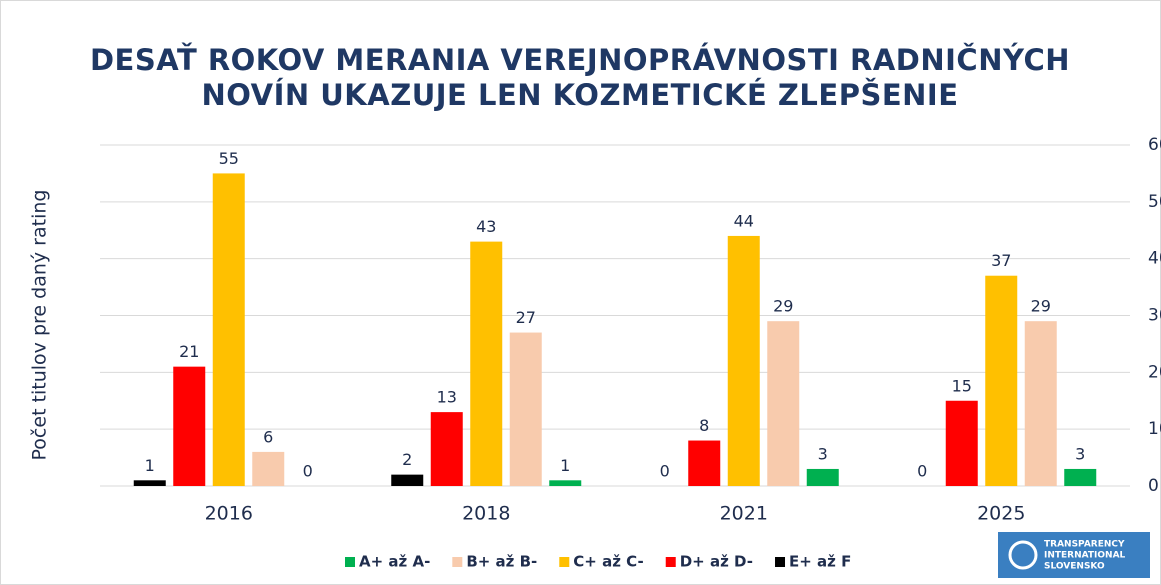 The height and width of the screenshot is (585, 1161). What do you see at coordinates (486, 226) in the screenshot?
I see `data-label: 43` at bounding box center [486, 226].